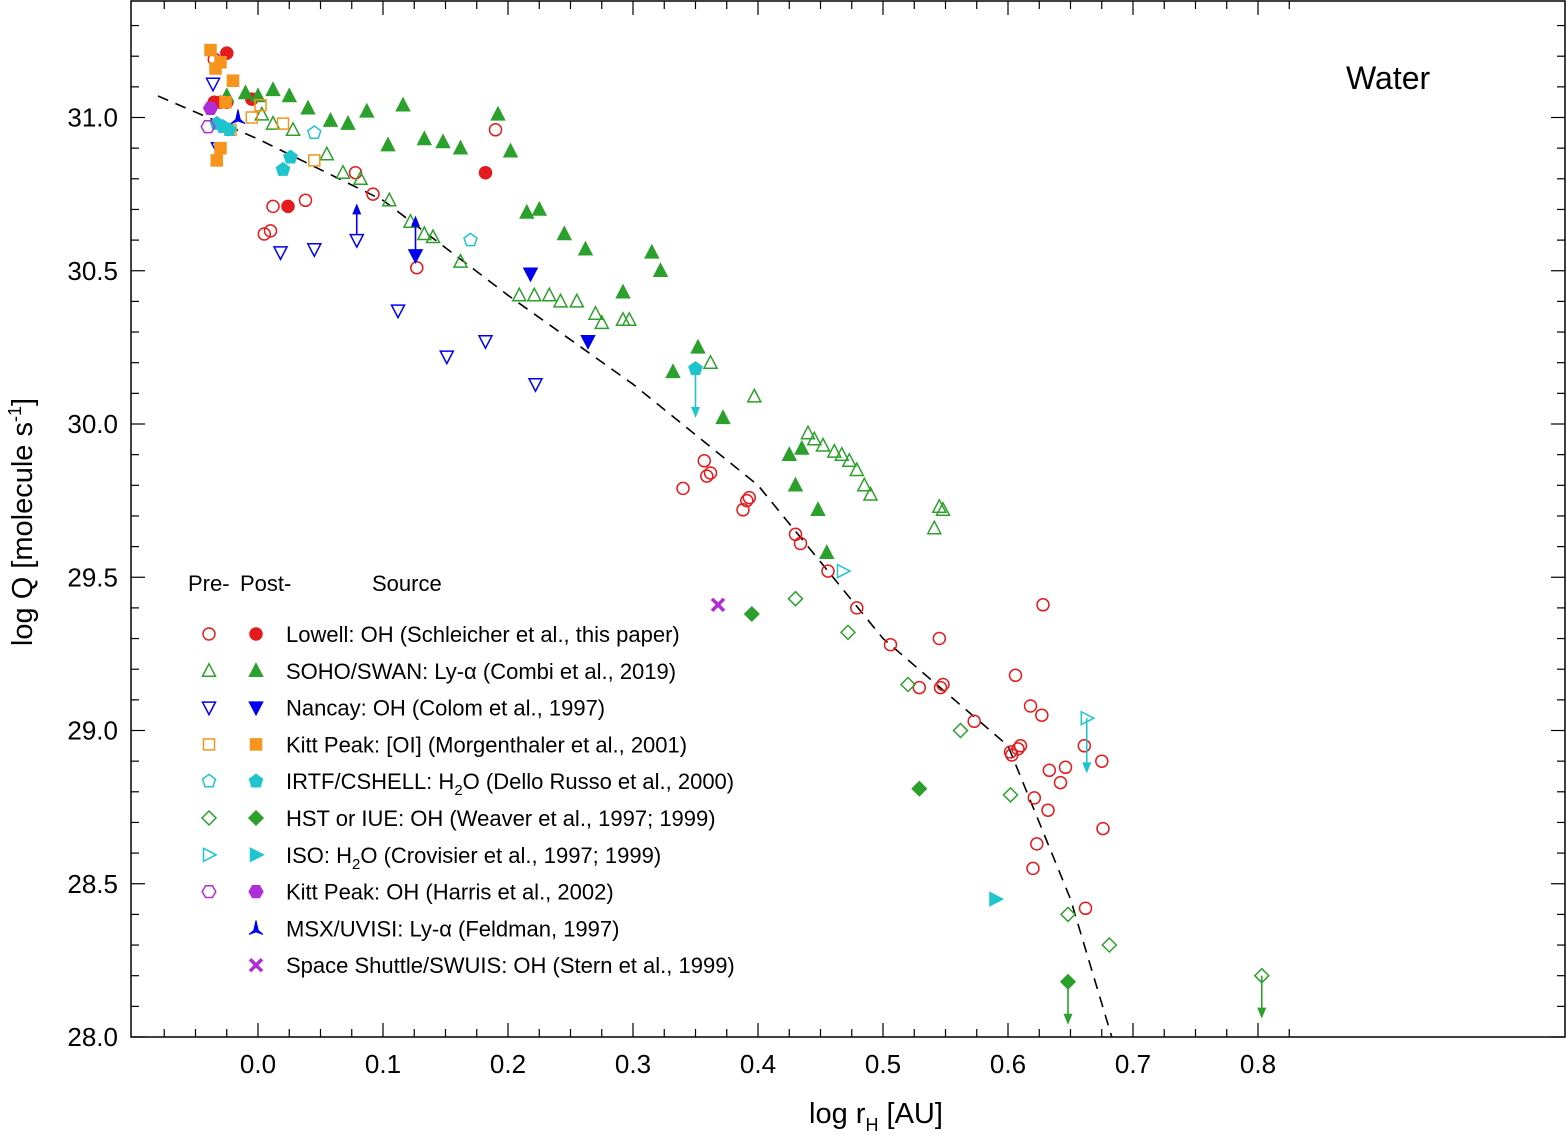  I want to click on point-pre-kitt-peak-oh-harris-et-a, so click(208, 127).